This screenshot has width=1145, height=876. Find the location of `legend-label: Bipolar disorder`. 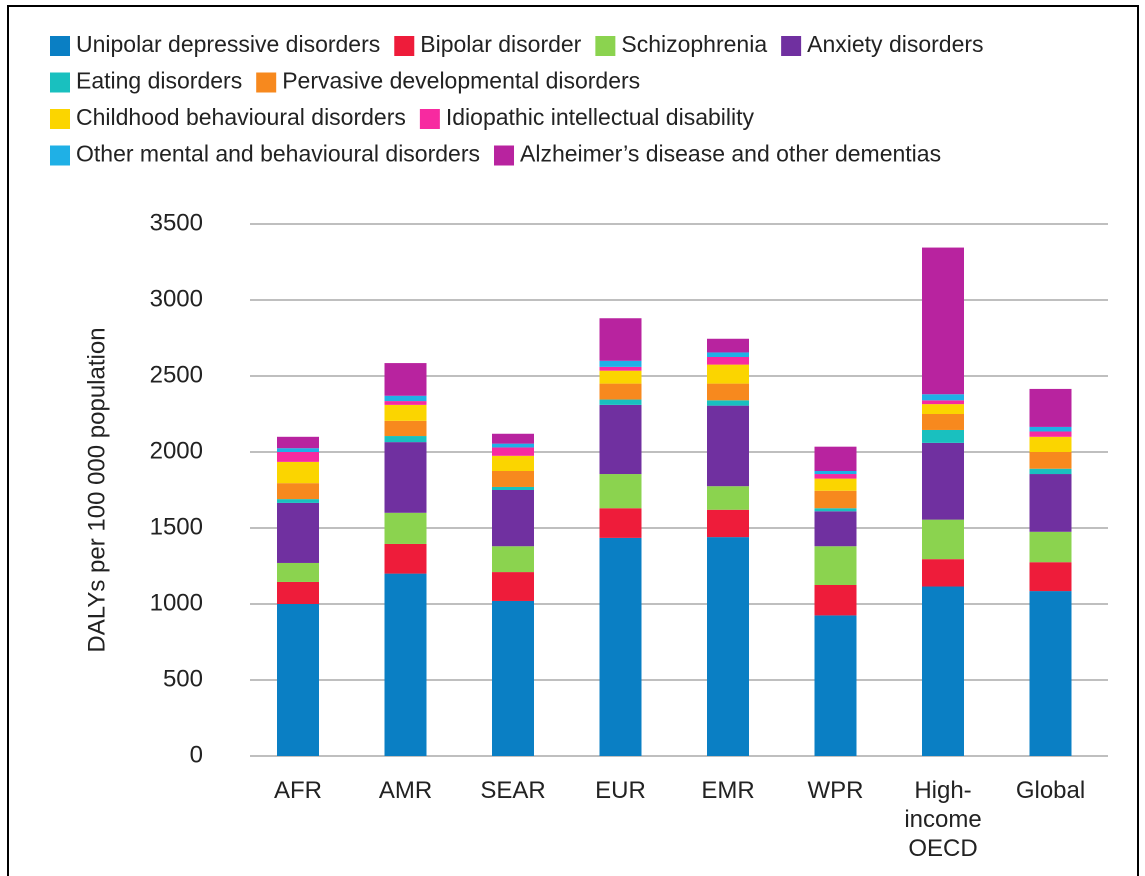

legend-label: Bipolar disorder is located at coordinates (500, 44).